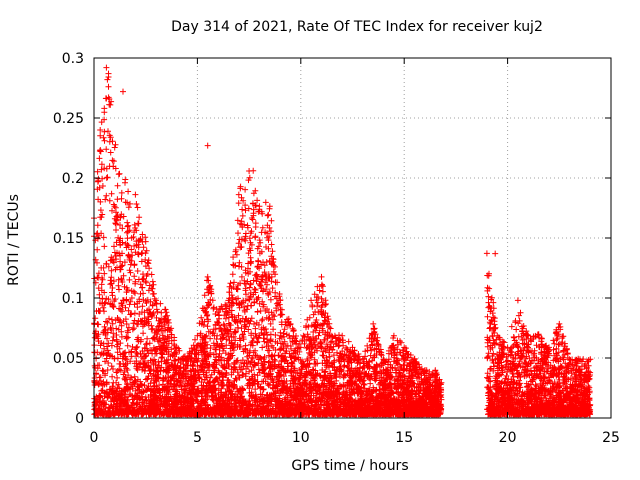 This screenshot has width=640, height=480. Describe the element at coordinates (73, 299) in the screenshot. I see `y-tick-label: 0.1` at that location.